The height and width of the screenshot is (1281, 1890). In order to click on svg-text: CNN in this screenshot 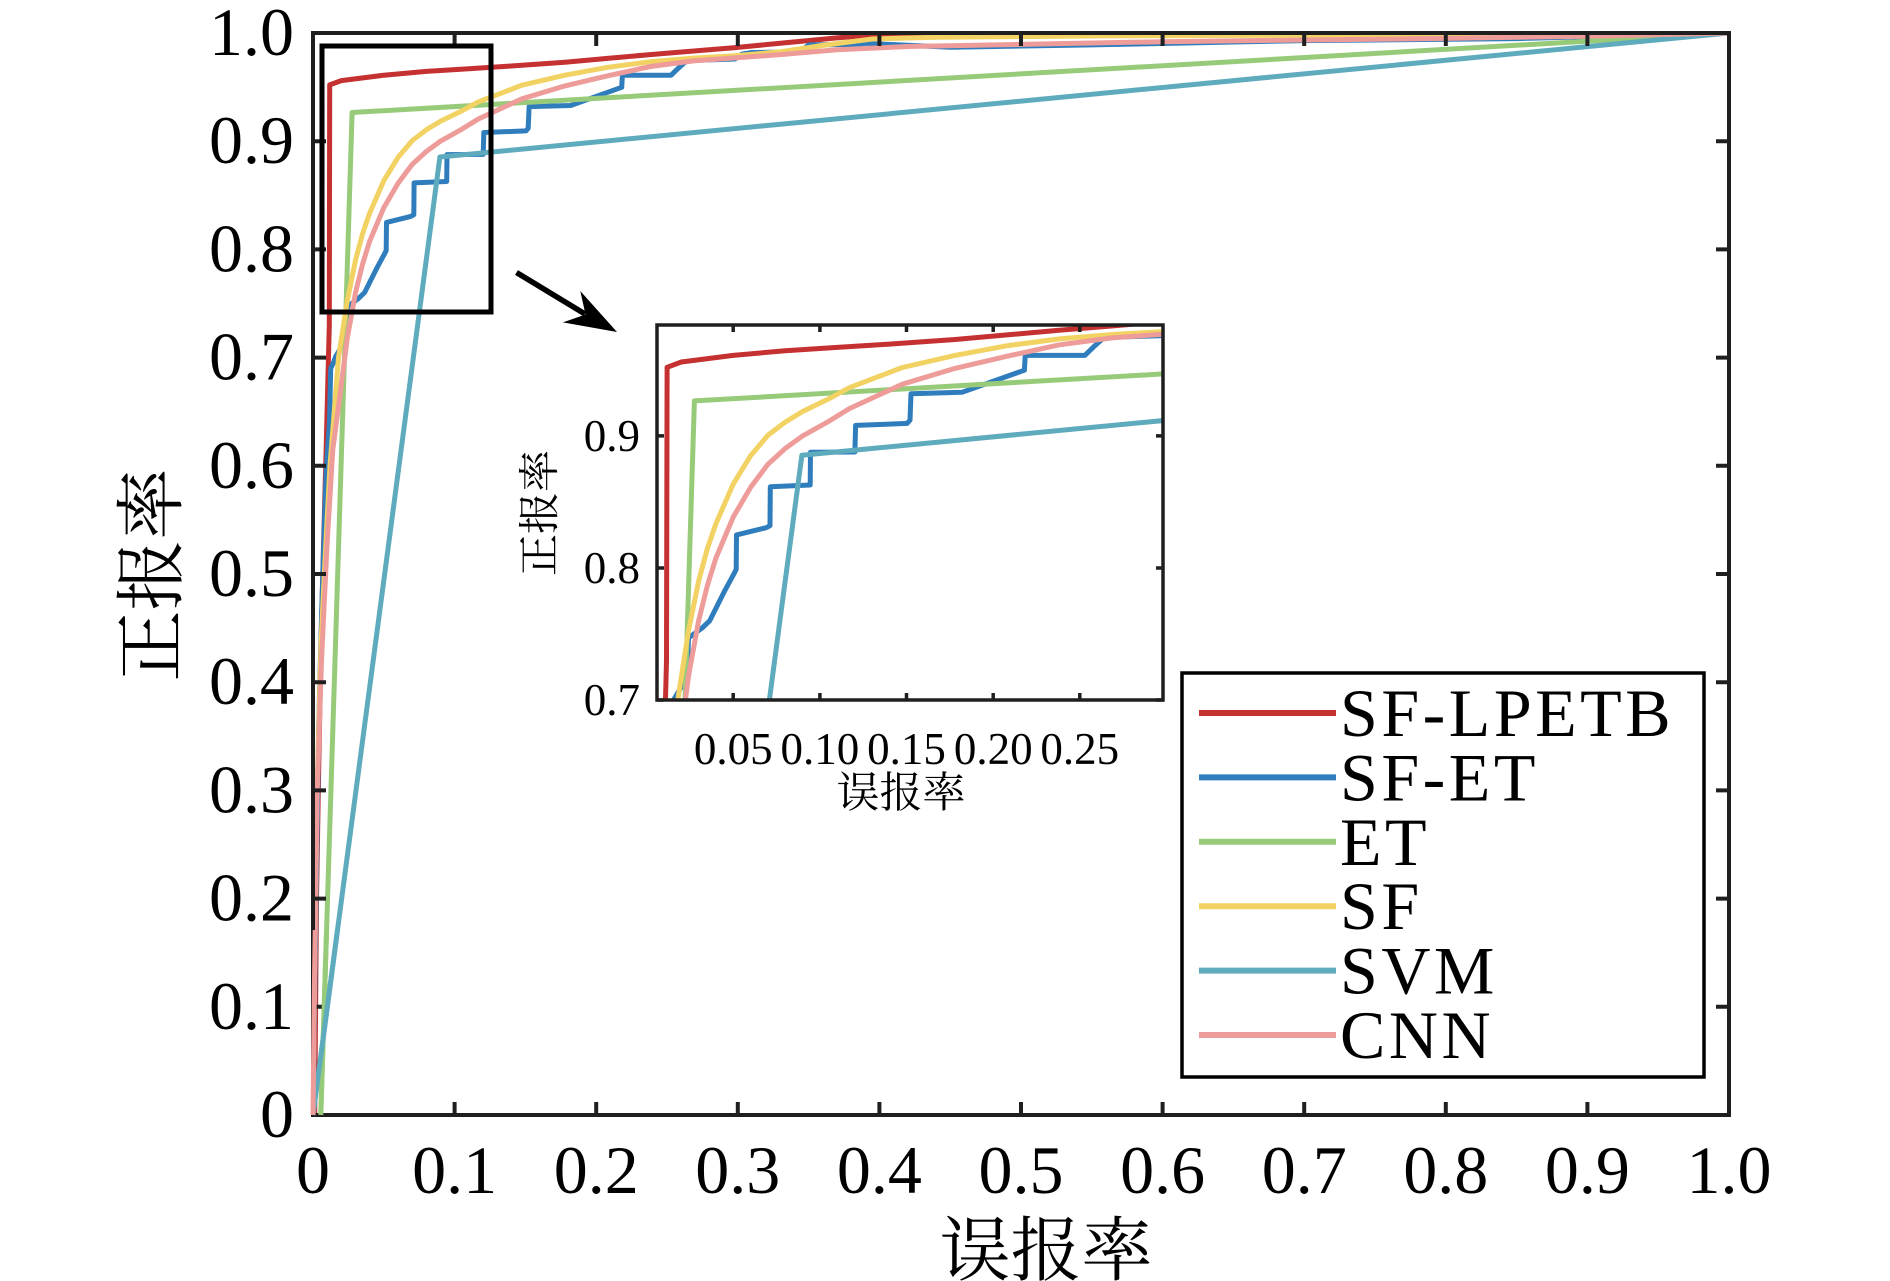, I will do `click(1417, 1035)`.